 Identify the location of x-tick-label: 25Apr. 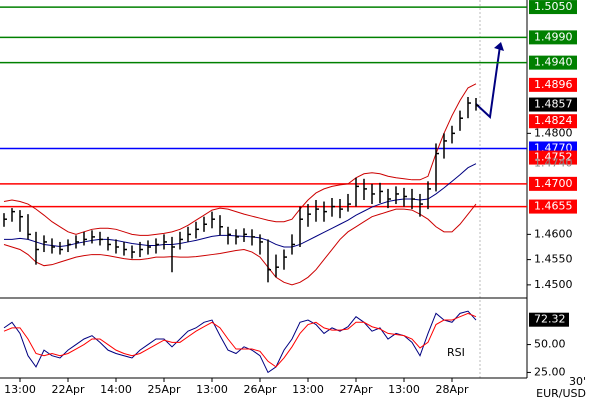
(164, 389).